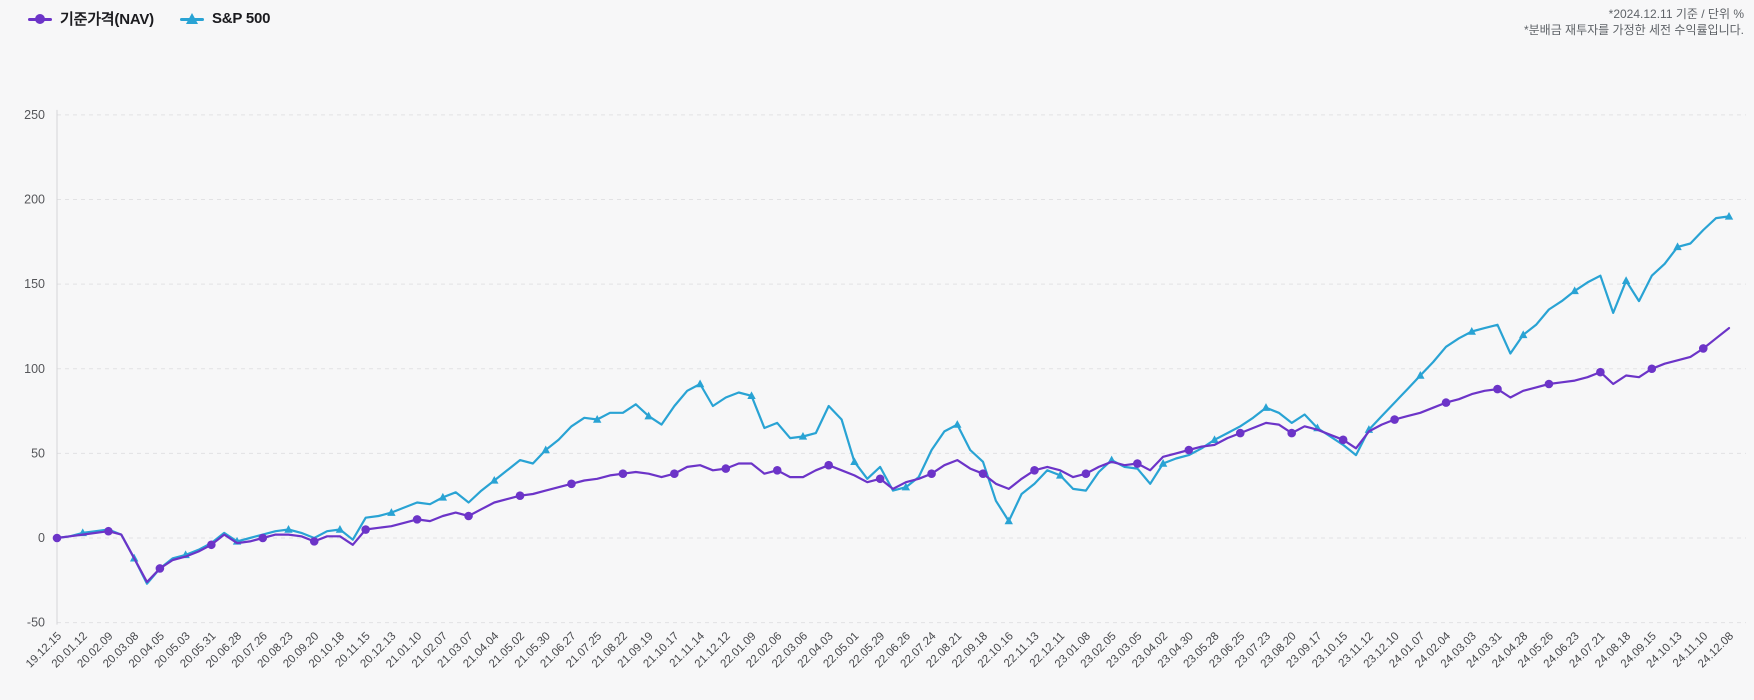 The image size is (1754, 700). What do you see at coordinates (41, 538) in the screenshot?
I see `y-axis-label: 0` at bounding box center [41, 538].